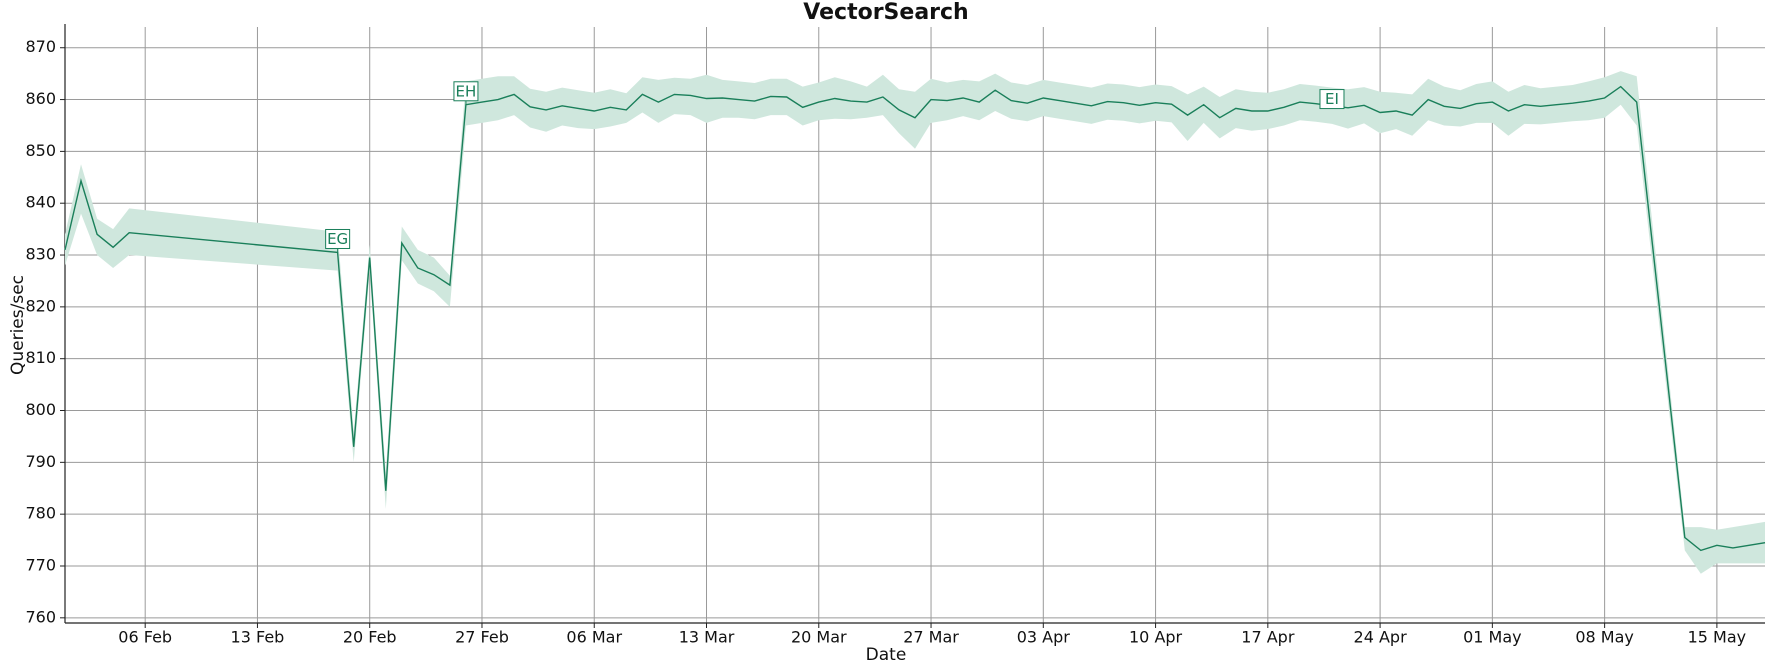 The width and height of the screenshot is (1771, 662). What do you see at coordinates (40, 46) in the screenshot?
I see `y-tick-label: 870` at bounding box center [40, 46].